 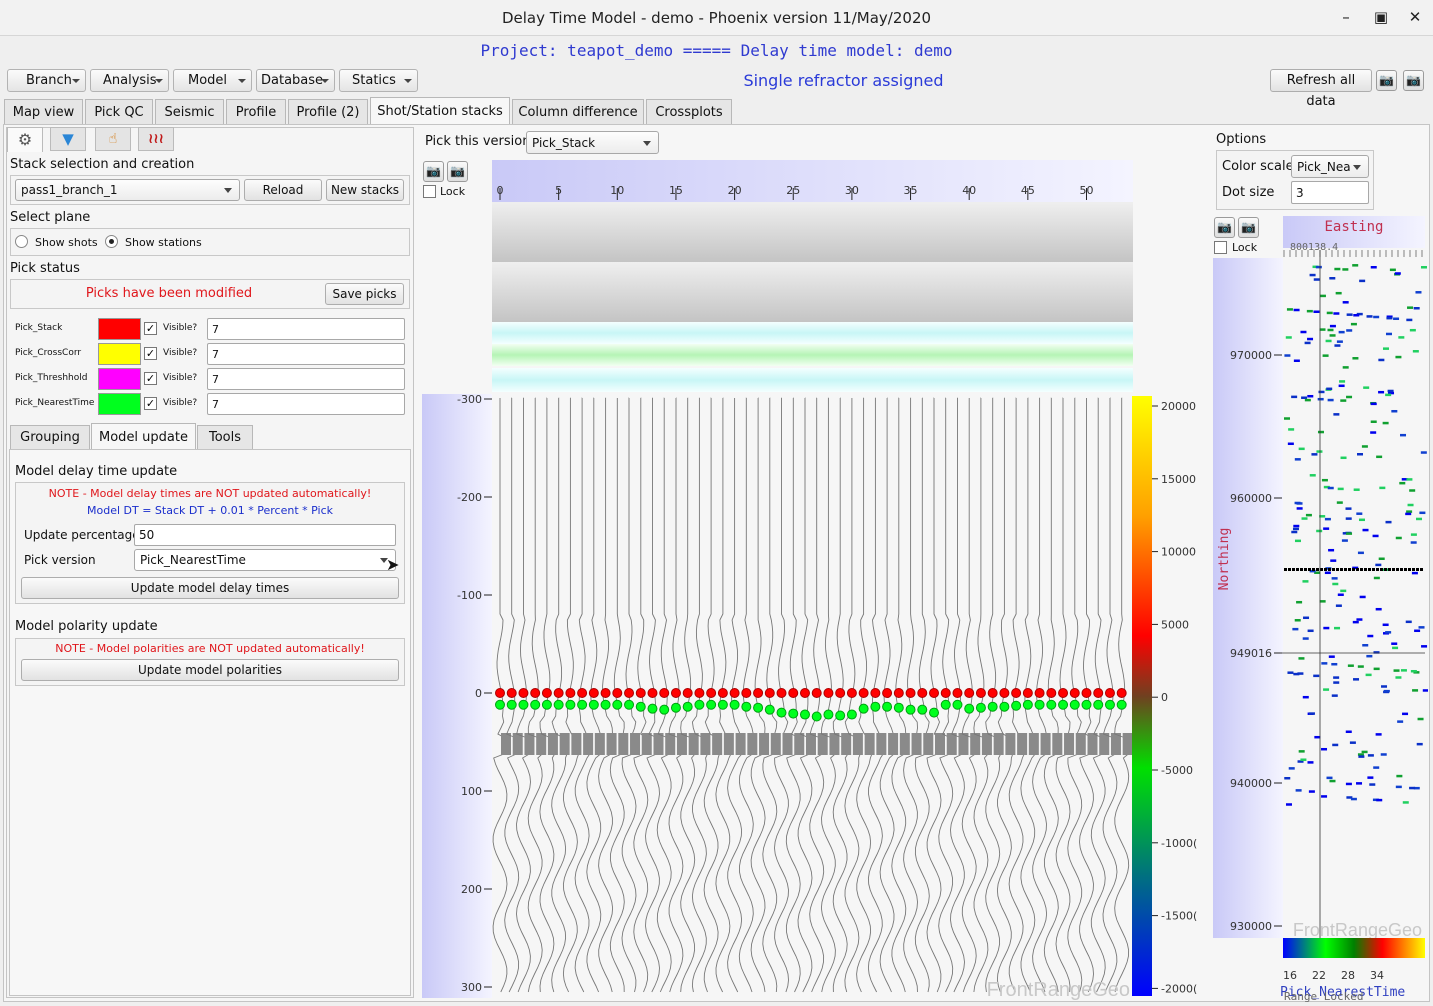 What do you see at coordinates (1415, 17) in the screenshot?
I see `close-icon: ✕` at bounding box center [1415, 17].